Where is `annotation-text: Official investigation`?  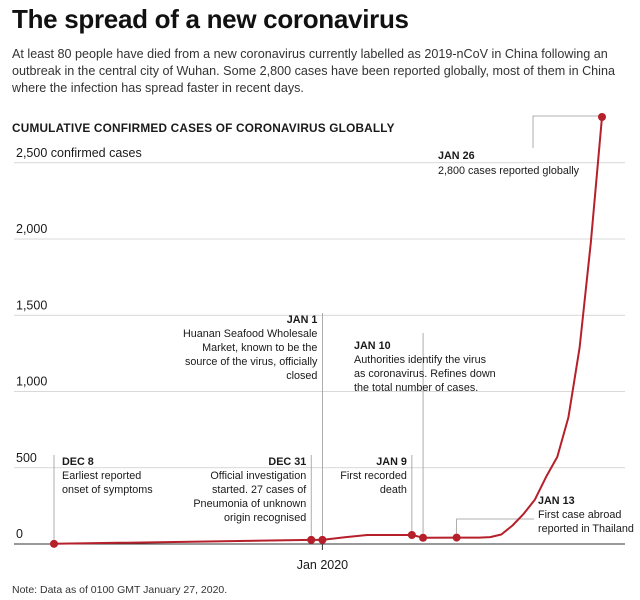
annotation-text: Official investigation is located at coordinates (258, 476).